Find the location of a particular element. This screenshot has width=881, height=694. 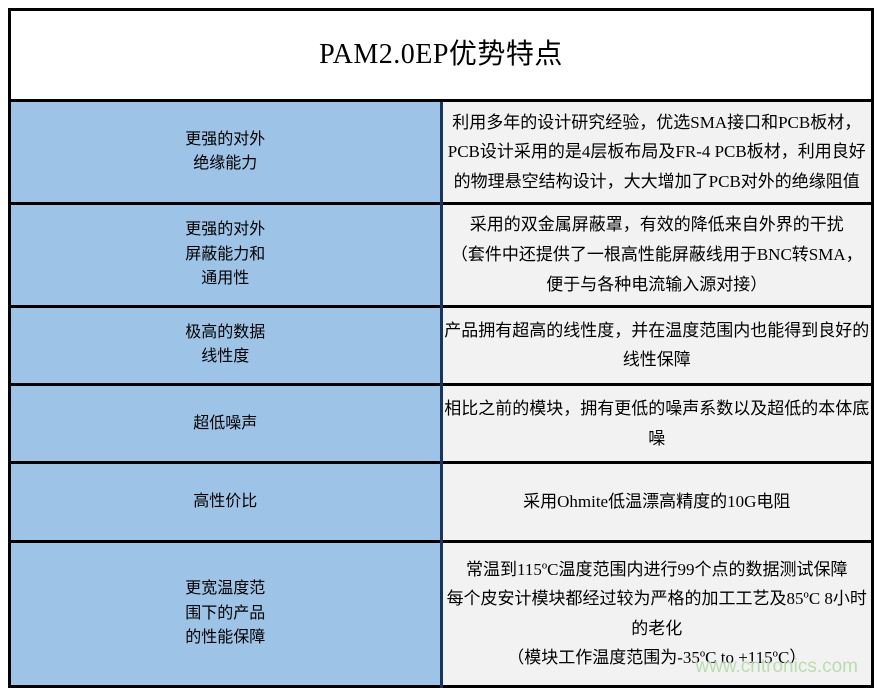

table-row: 高性价比 采用Ohmite低温漂高精度的10G电阻 is located at coordinates (441, 501).